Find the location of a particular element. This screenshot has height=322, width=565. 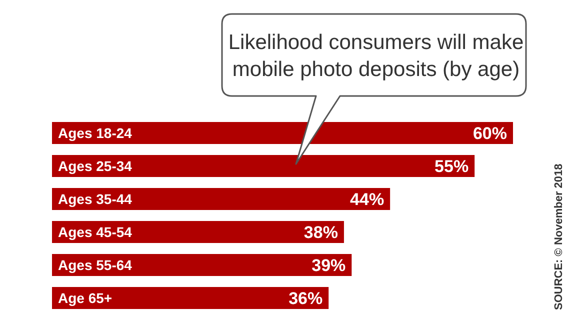

y-tick-label: Age 65+ is located at coordinates (85, 298).